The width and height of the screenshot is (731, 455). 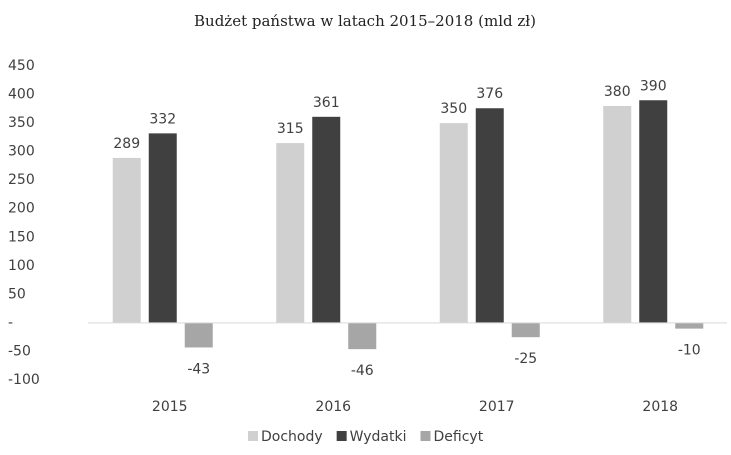 What do you see at coordinates (21, 237) in the screenshot?
I see `y-tick-label: 150` at bounding box center [21, 237].